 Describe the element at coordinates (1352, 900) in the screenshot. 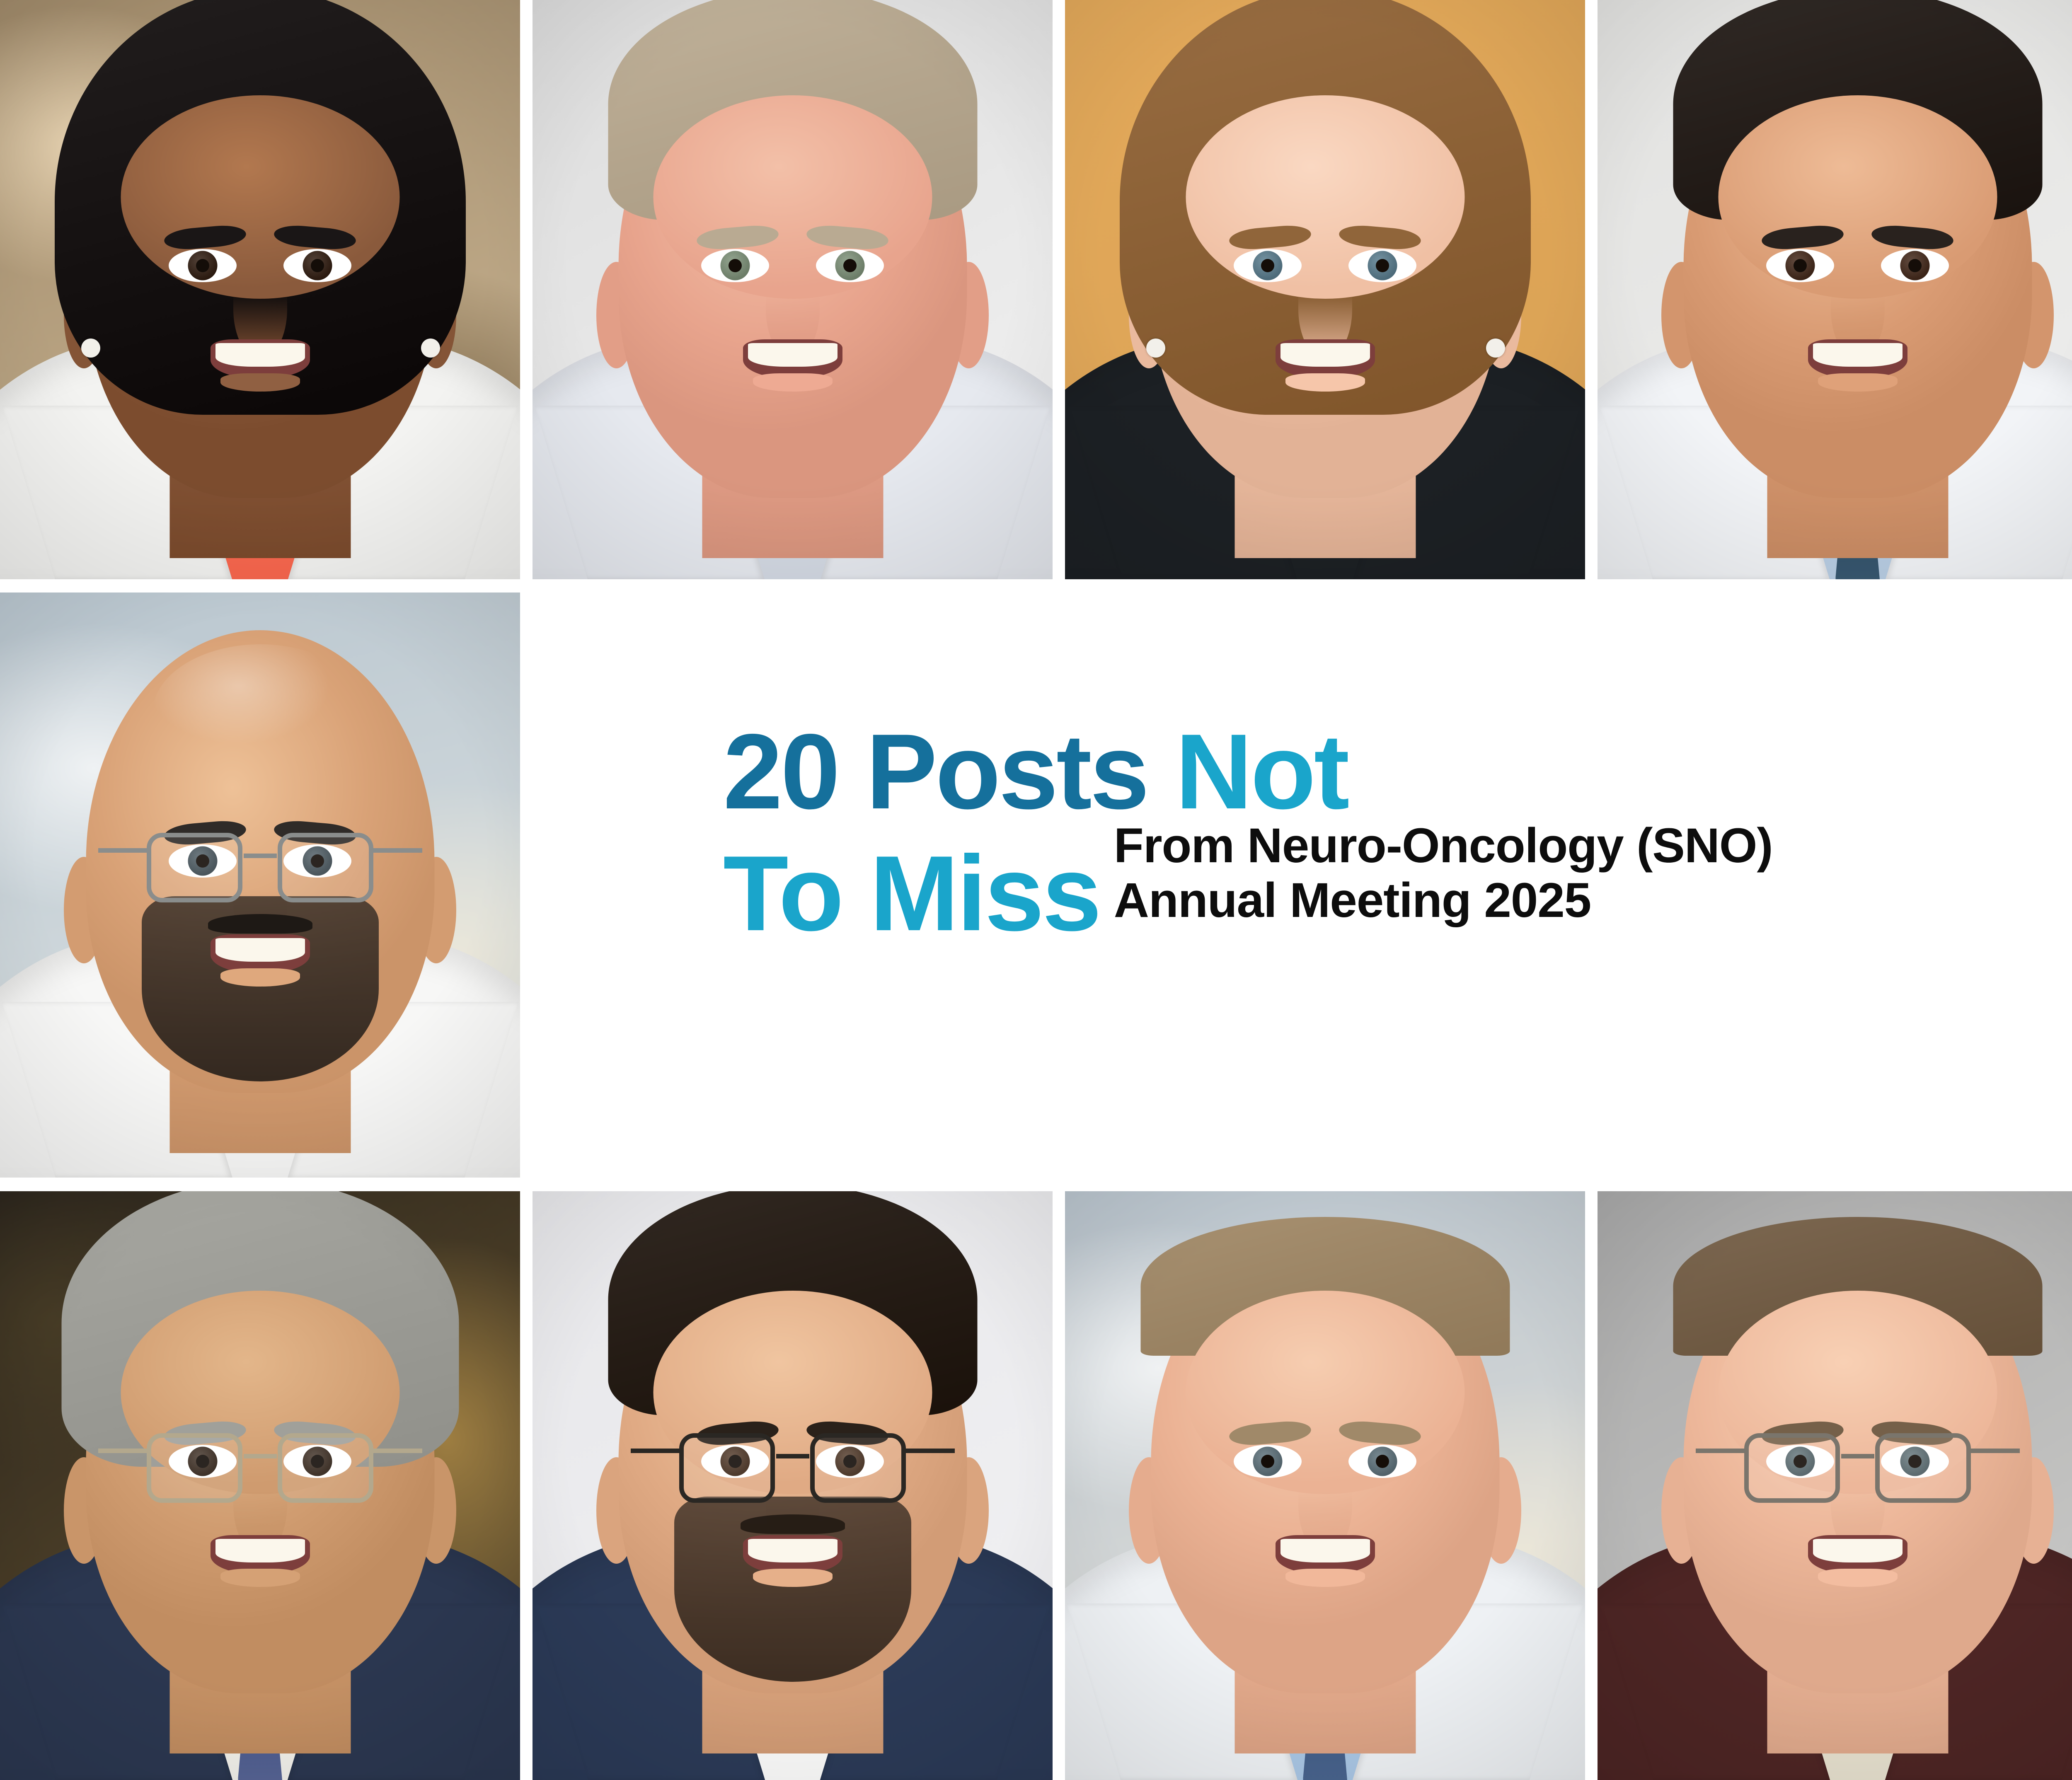

I see `subtitle-line-2: Annual Meeting 2025` at that location.